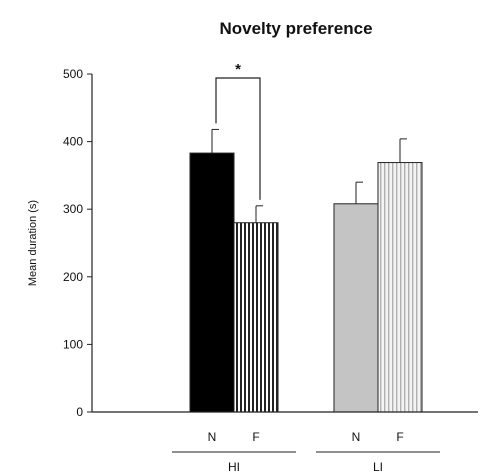 This screenshot has width=482, height=474. I want to click on y-tick-label: 300, so click(73, 209).